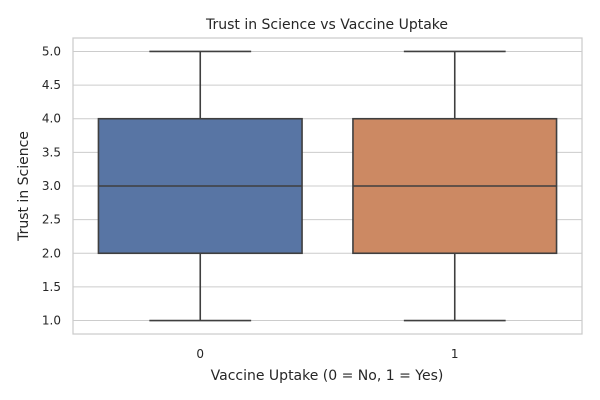  I want to click on y-tick-label: 4.5, so click(51, 85).